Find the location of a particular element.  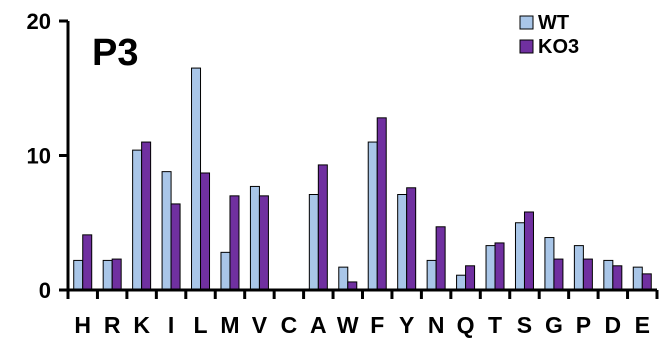

bar-wt-T is located at coordinates (490, 268).